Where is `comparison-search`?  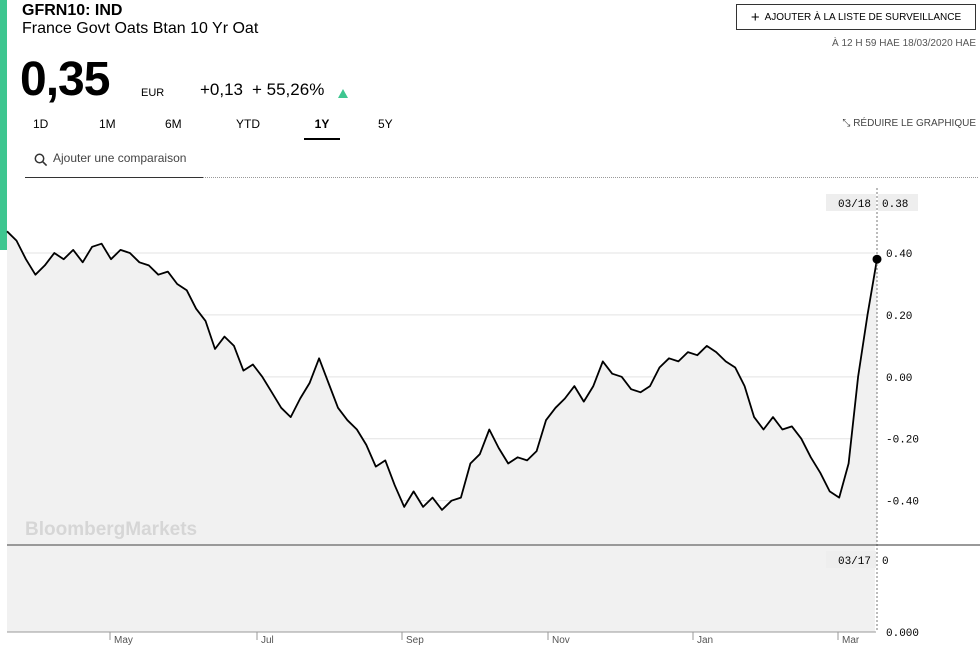
comparison-search is located at coordinates (114, 163).